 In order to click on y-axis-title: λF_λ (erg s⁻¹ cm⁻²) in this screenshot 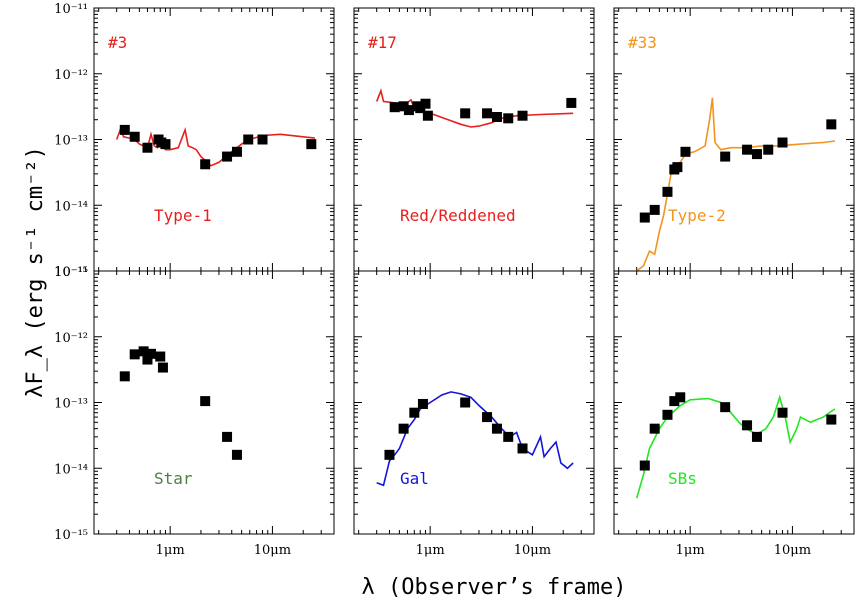, I will do `click(35, 272)`.